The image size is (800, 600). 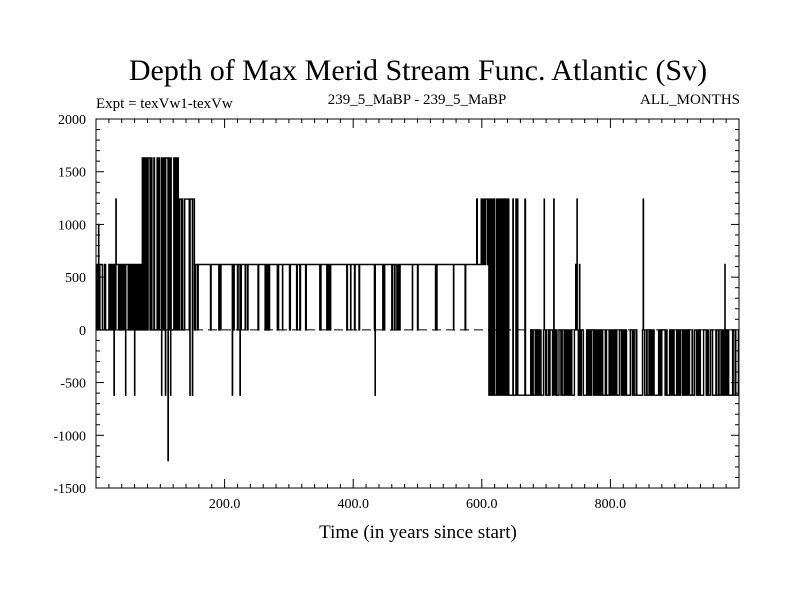 What do you see at coordinates (353, 504) in the screenshot?
I see `x-tick-label: 400.0` at bounding box center [353, 504].